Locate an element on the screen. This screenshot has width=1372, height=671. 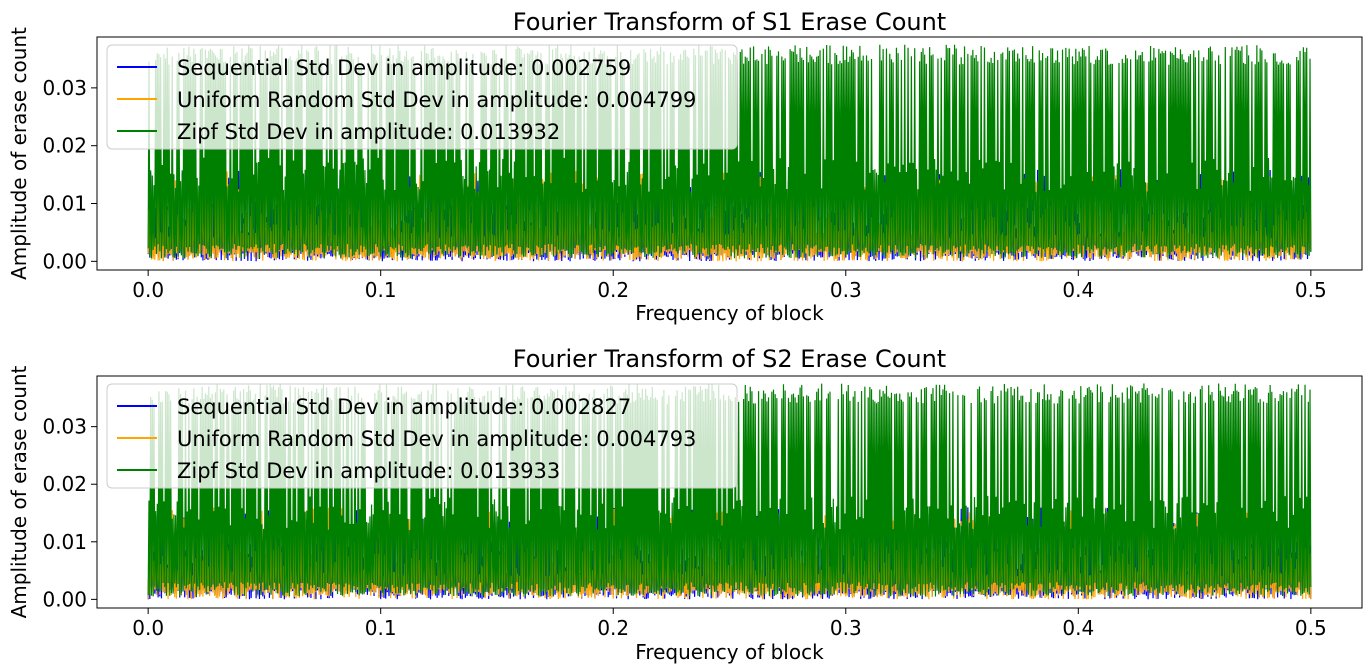
chart-title: Fourier Transform of S2 Erase Count is located at coordinates (729, 359).